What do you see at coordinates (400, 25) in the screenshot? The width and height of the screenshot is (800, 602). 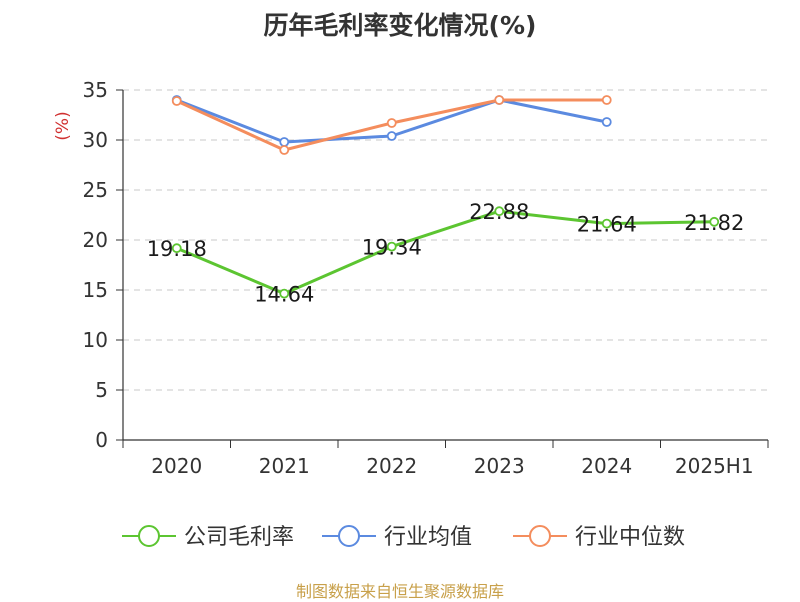 I see `chart-title: 历年毛利率变化情况(%)` at bounding box center [400, 25].